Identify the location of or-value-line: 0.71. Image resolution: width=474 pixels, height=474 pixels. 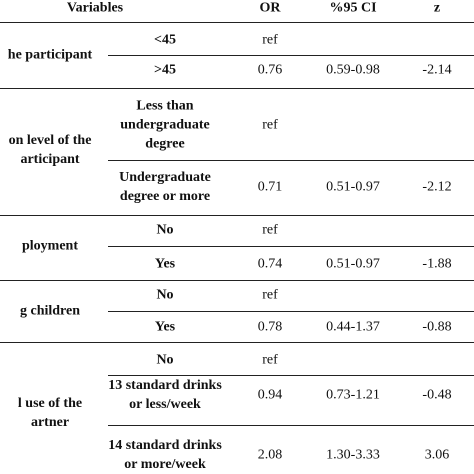
(270, 187).